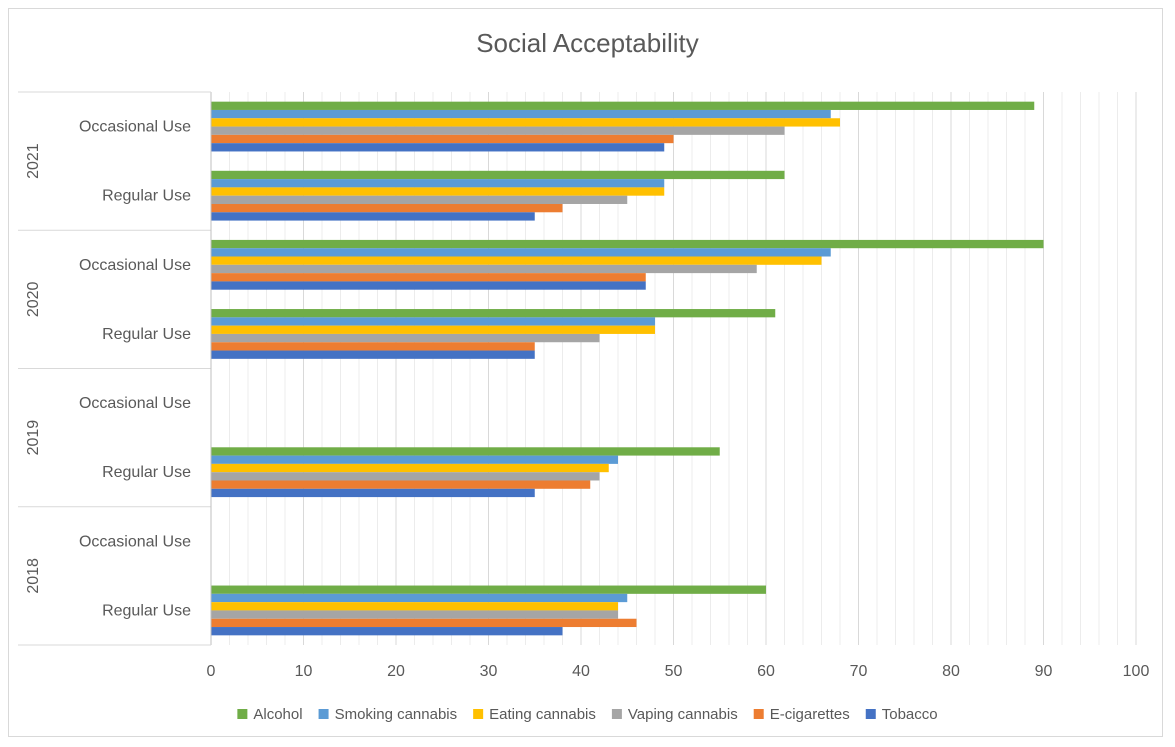 This screenshot has width=1175, height=747. I want to click on bar-e-cigarettes-2021-occasional-use, so click(442, 139).